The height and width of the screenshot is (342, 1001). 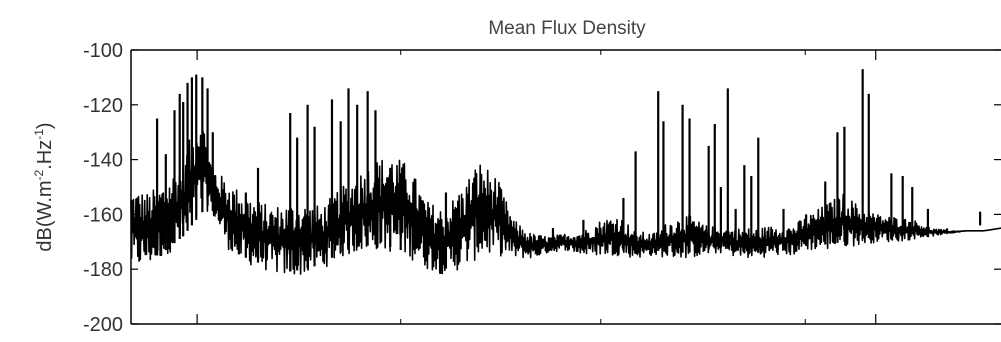 What do you see at coordinates (45, 155) in the screenshot?
I see `y-axis-label-mid: .Hz` at bounding box center [45, 155].